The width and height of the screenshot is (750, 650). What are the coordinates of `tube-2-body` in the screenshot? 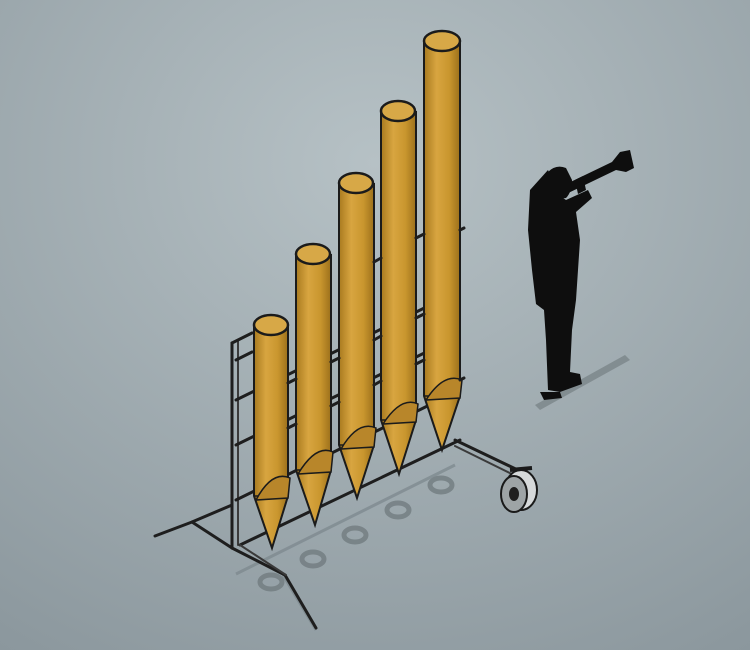 It's located at (313, 391).